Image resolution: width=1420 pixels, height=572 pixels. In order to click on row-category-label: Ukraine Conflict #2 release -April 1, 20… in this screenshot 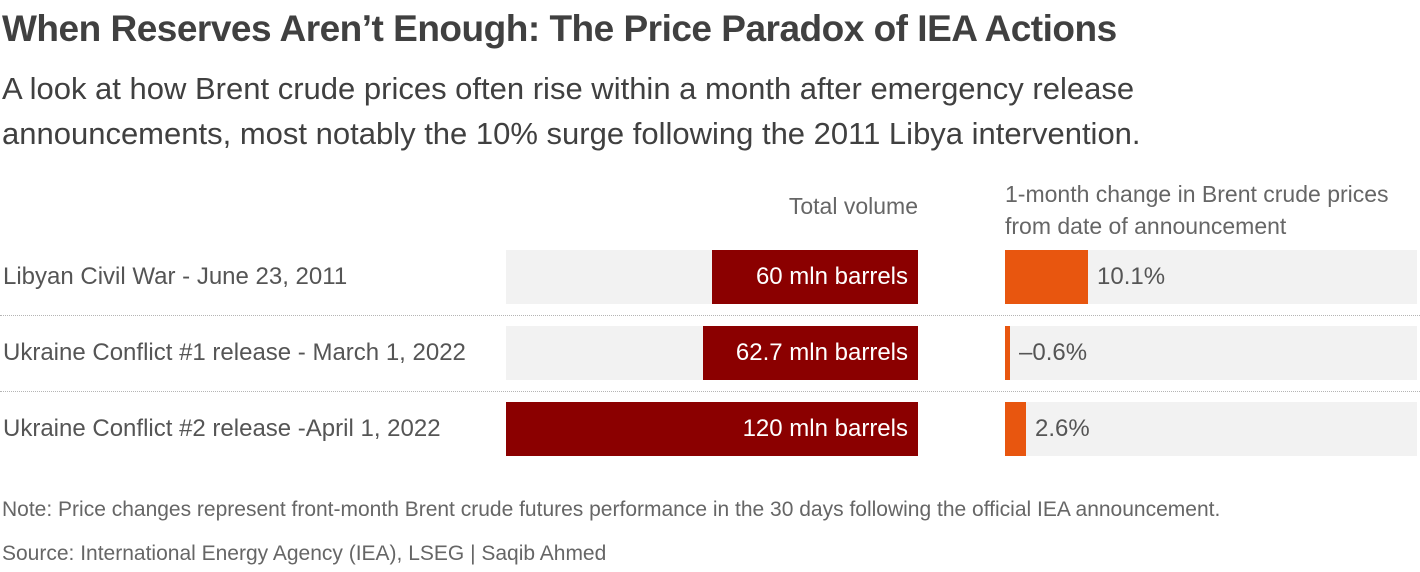, I will do `click(222, 428)`.